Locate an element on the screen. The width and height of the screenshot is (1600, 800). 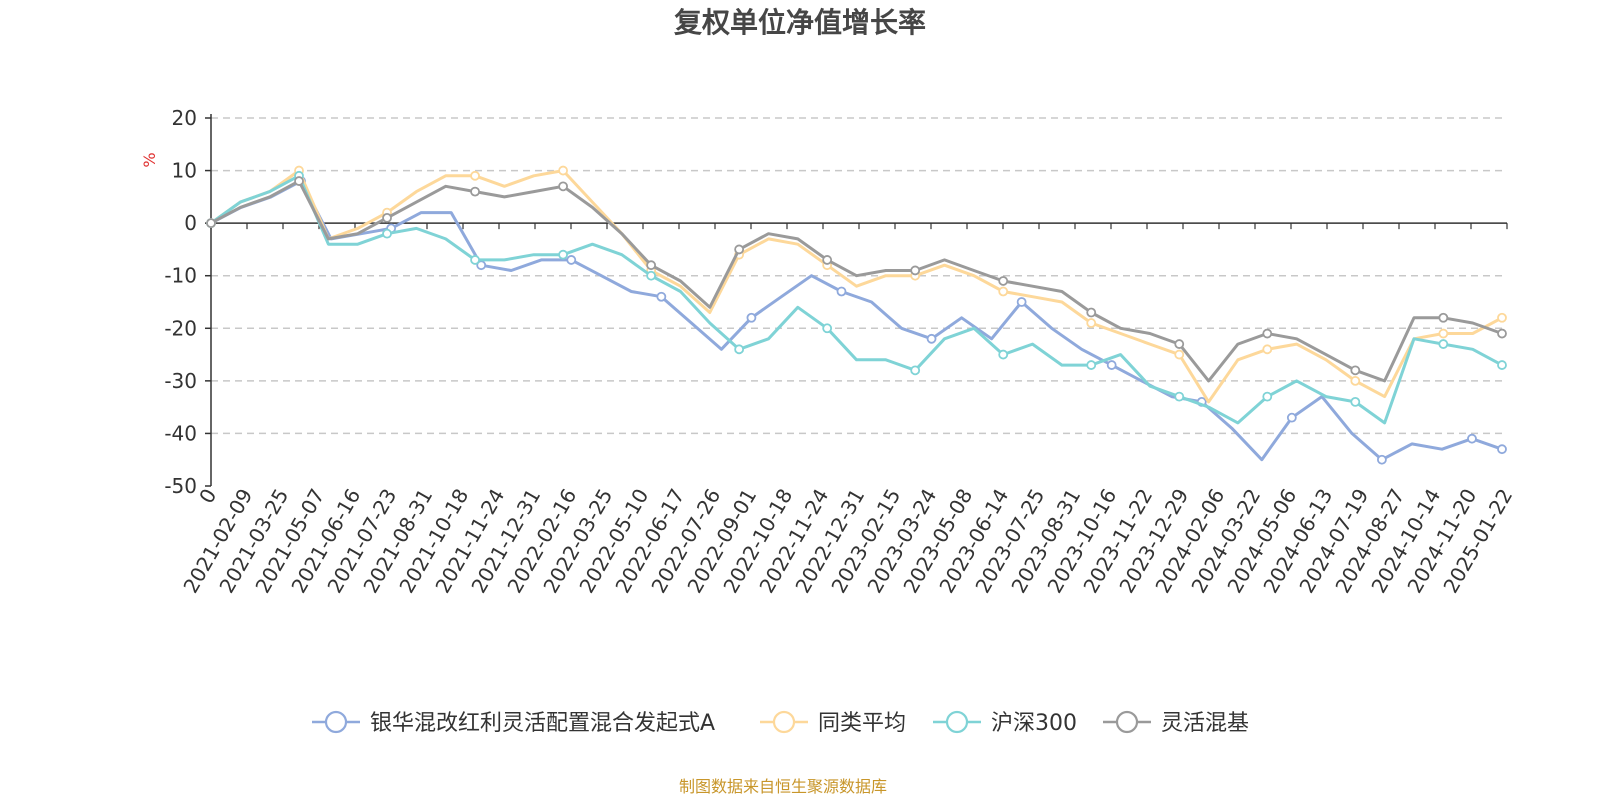
y-tick-label: -20 is located at coordinates (180, 328).